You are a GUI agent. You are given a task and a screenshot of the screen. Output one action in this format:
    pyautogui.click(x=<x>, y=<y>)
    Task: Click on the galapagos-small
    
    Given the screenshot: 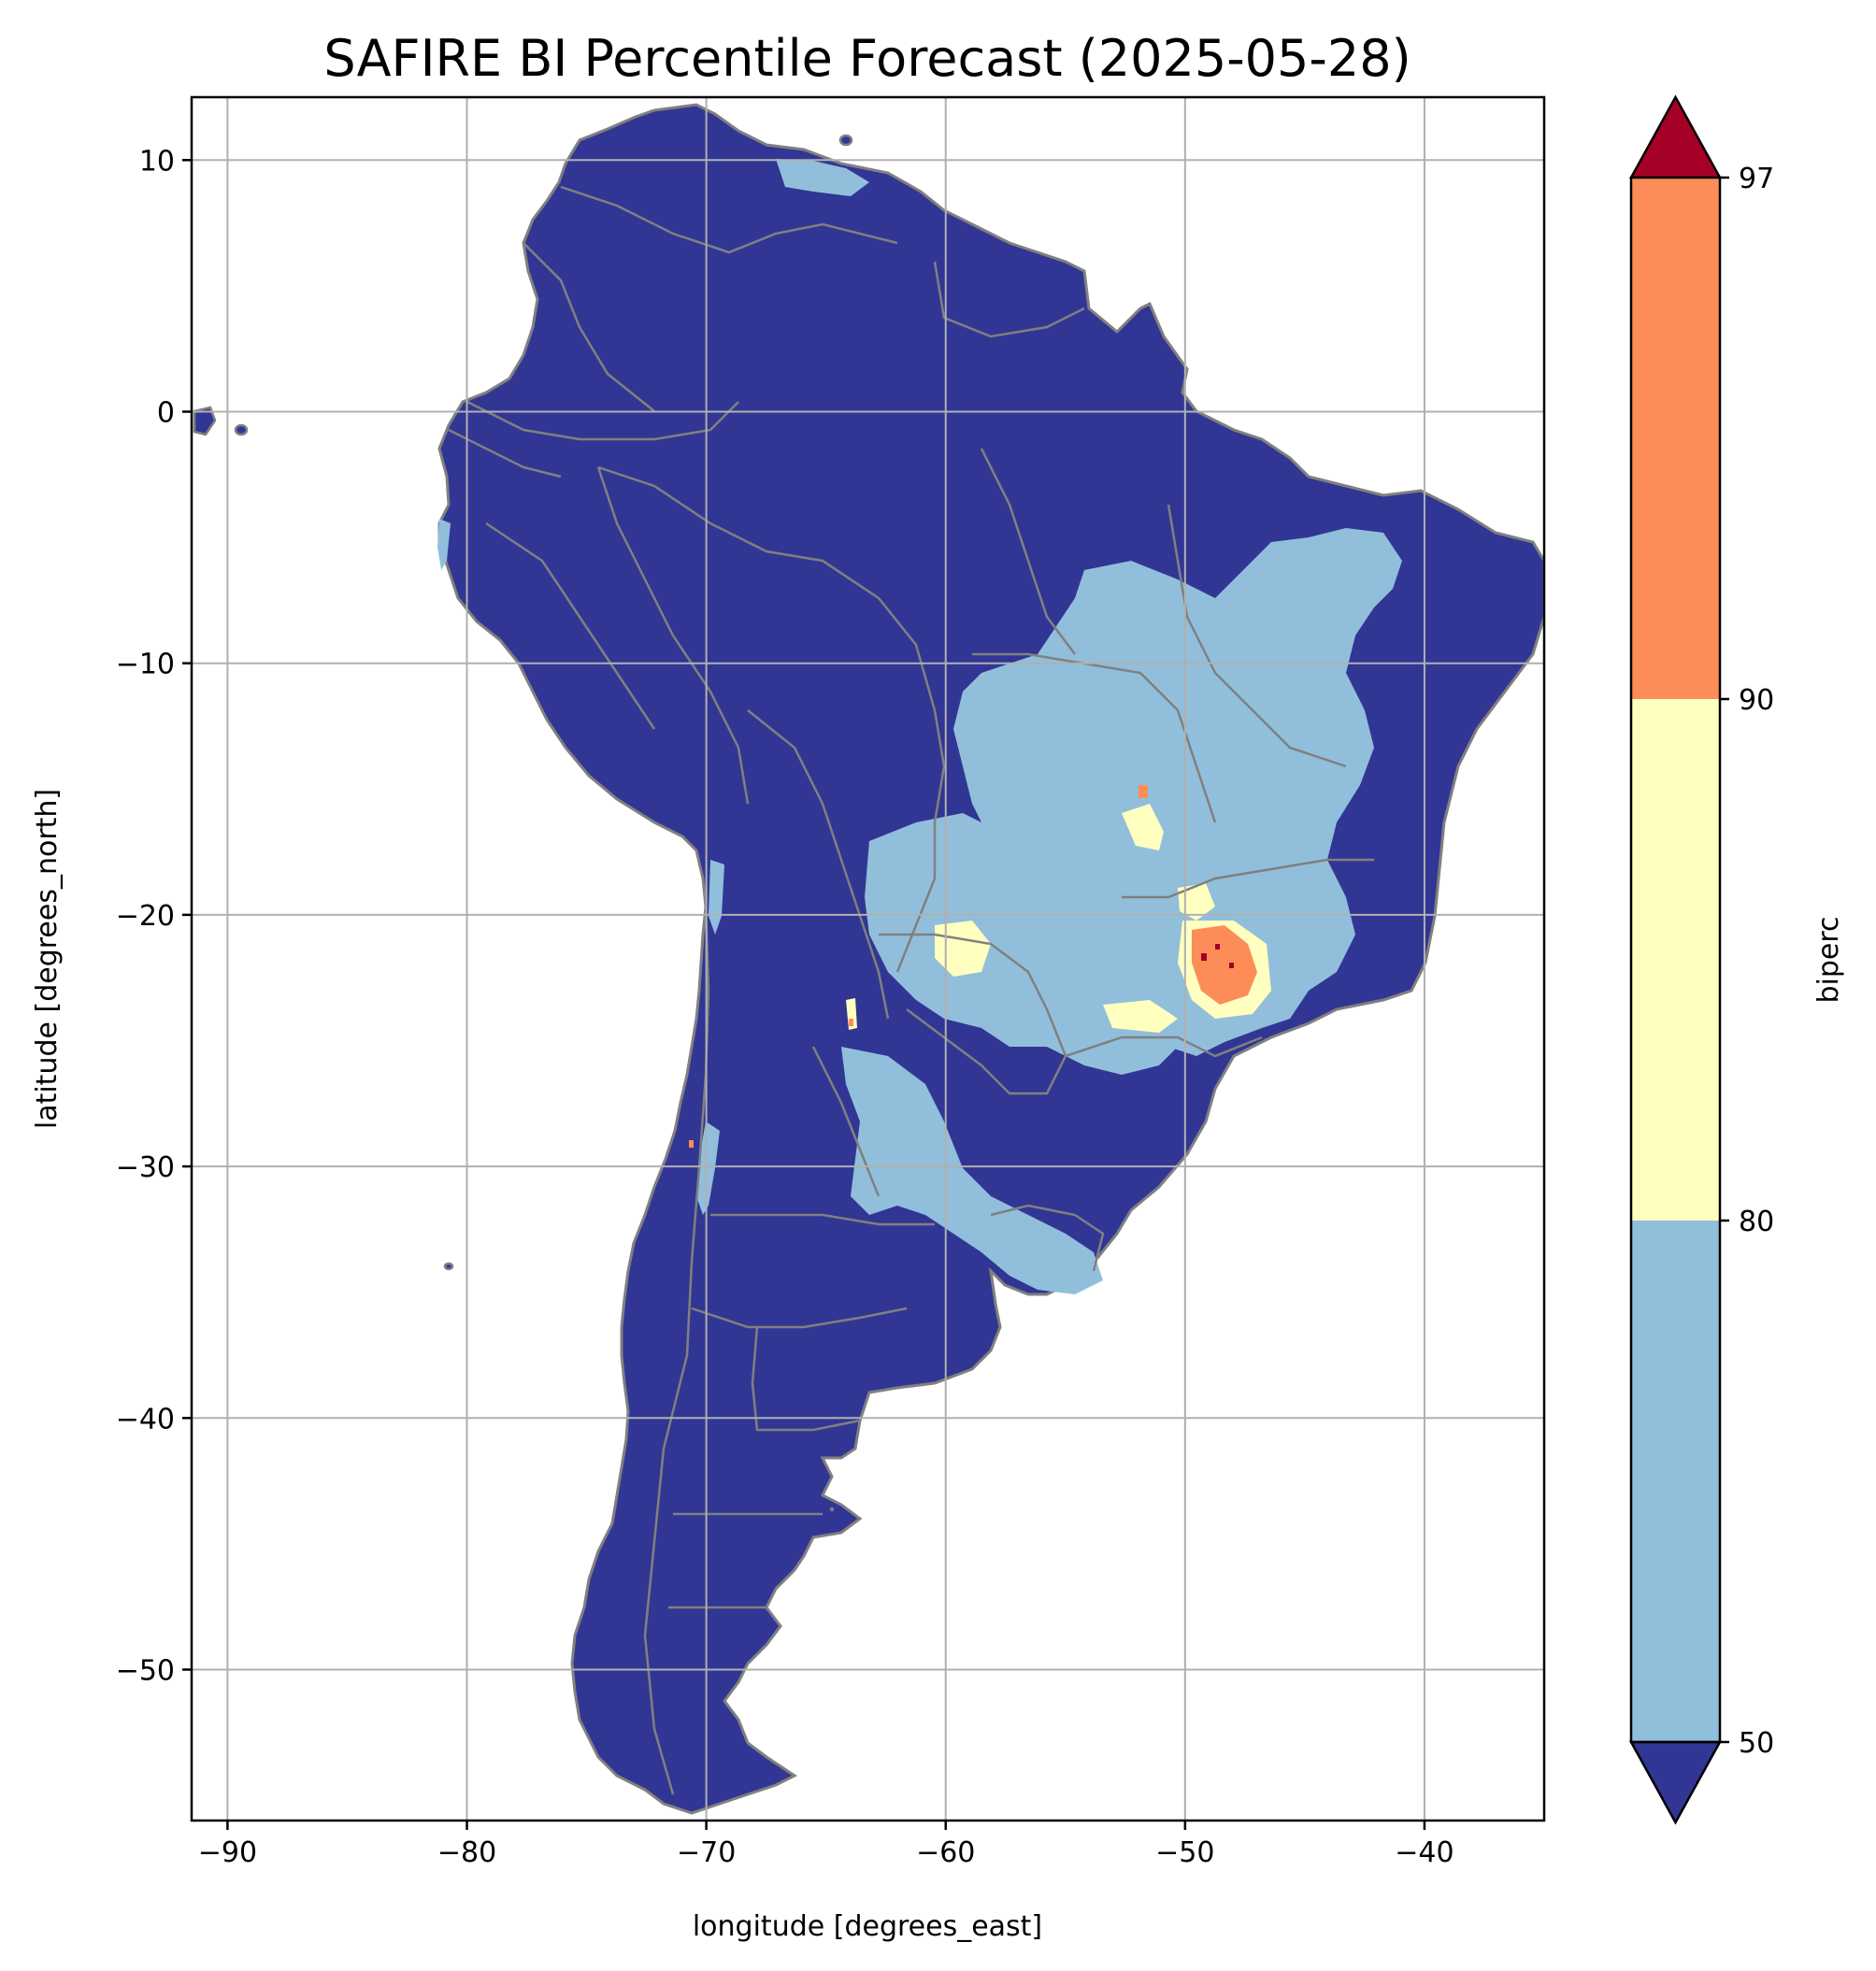 What is the action you would take?
    pyautogui.click(x=241, y=429)
    